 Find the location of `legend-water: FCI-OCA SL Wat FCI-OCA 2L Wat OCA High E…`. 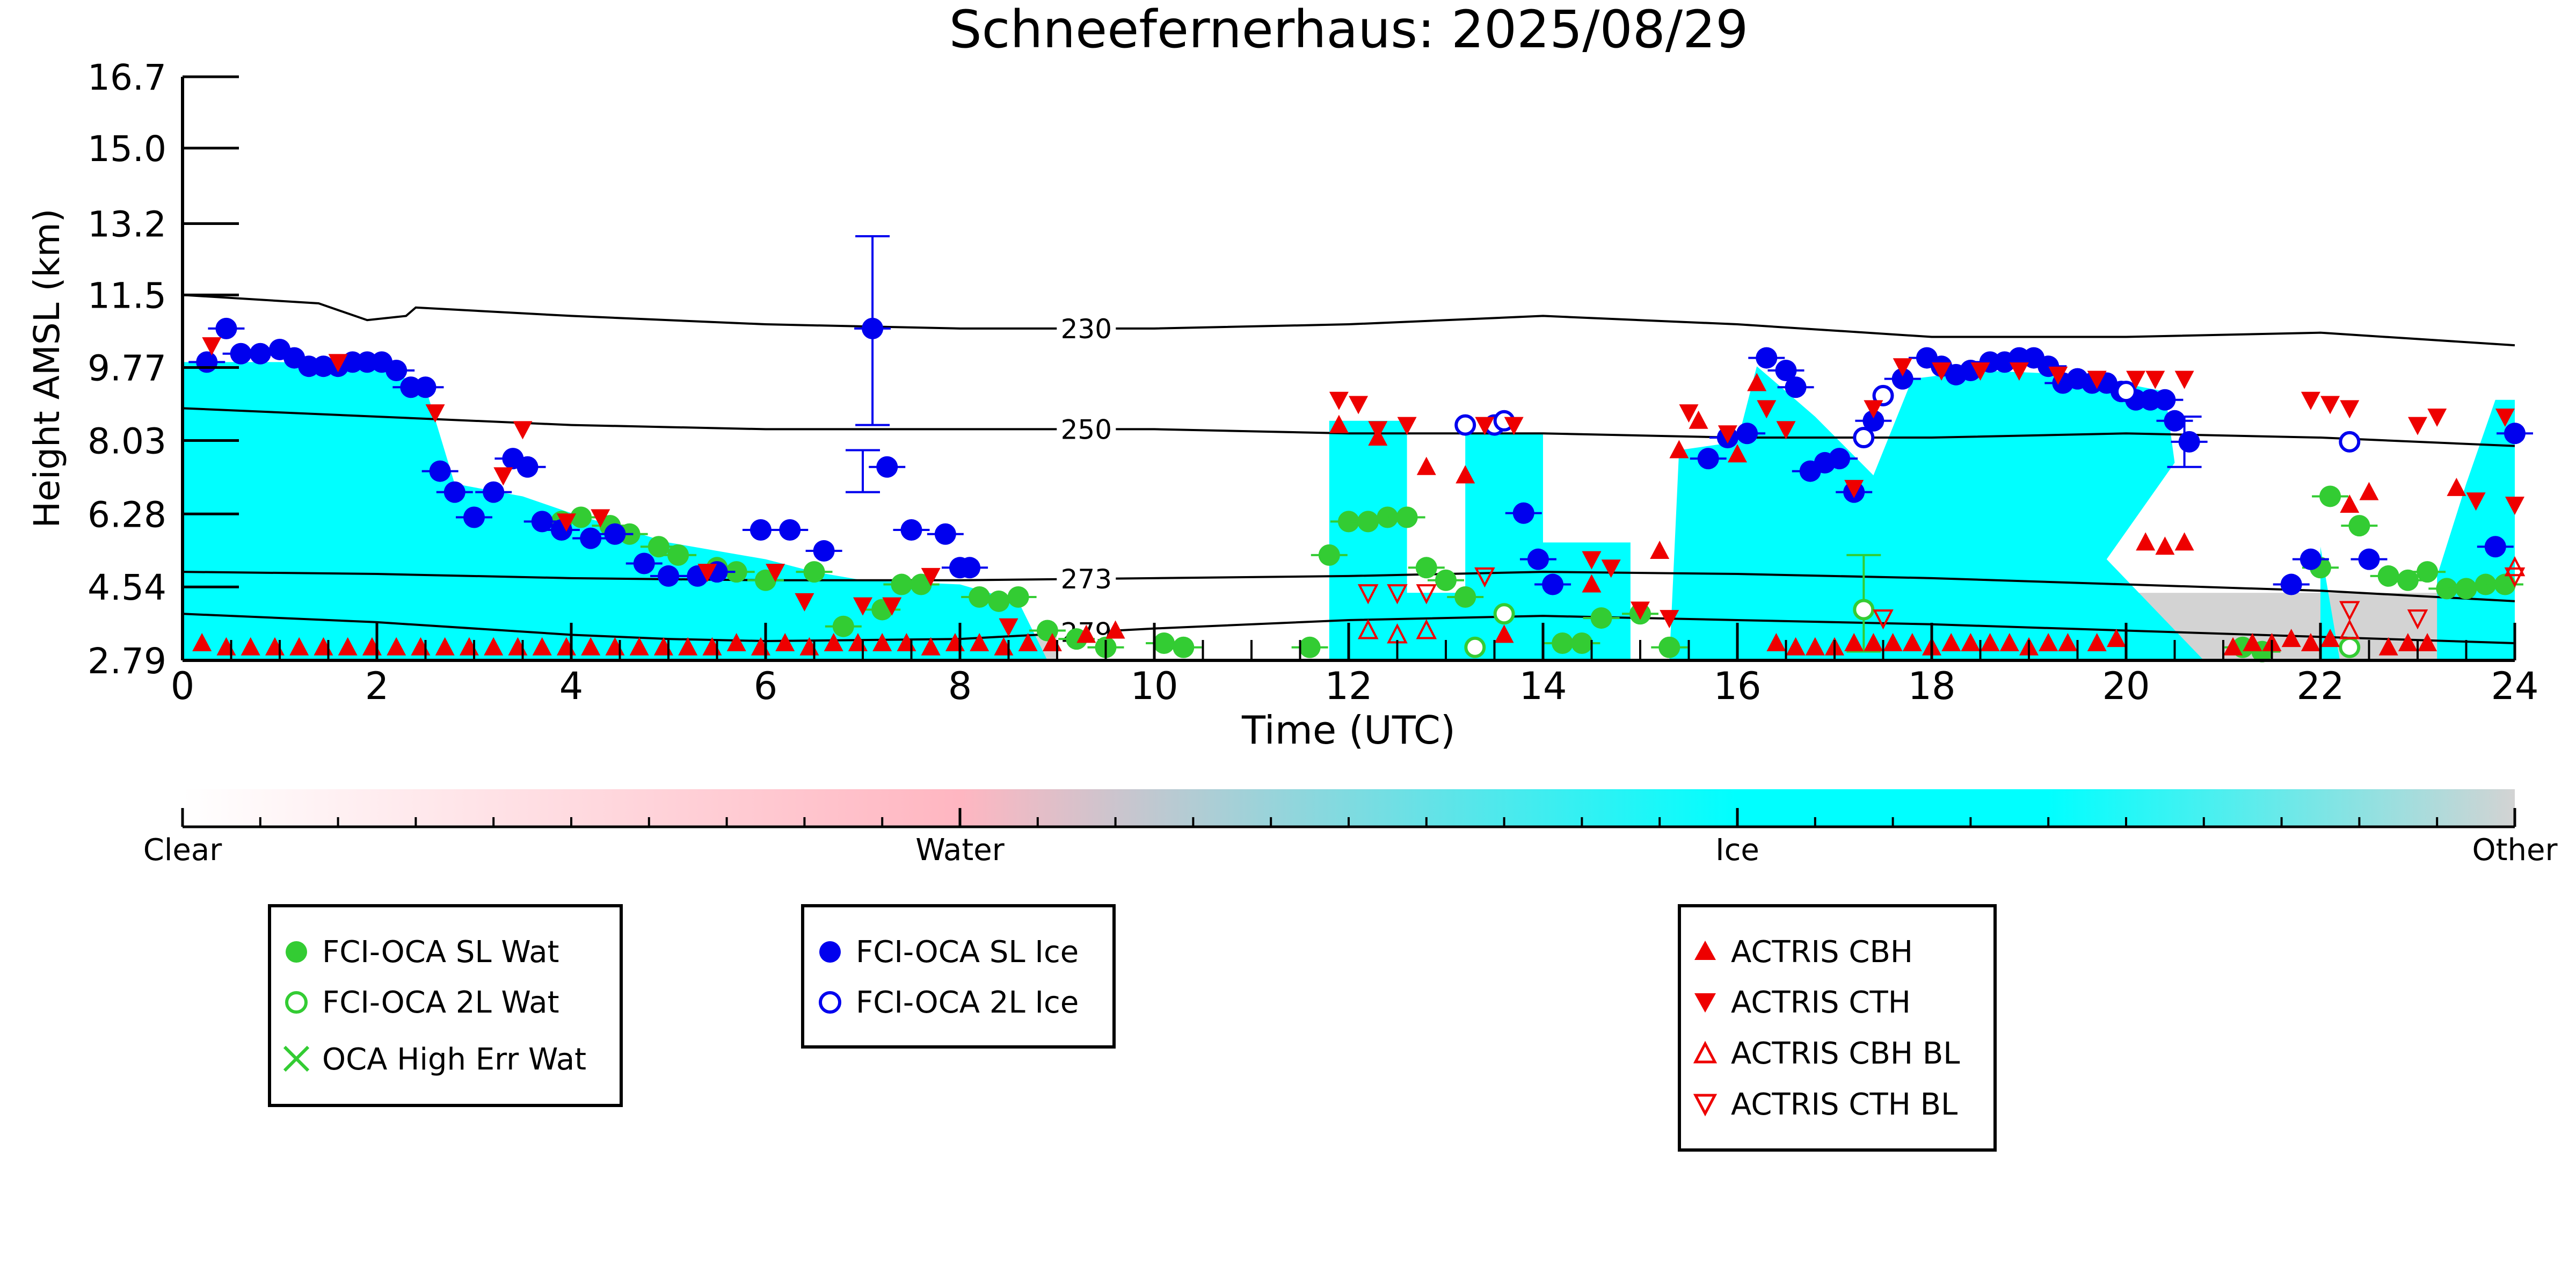

legend-water: FCI-OCA SL Wat FCI-OCA 2L Wat OCA High E… is located at coordinates (445, 1005).